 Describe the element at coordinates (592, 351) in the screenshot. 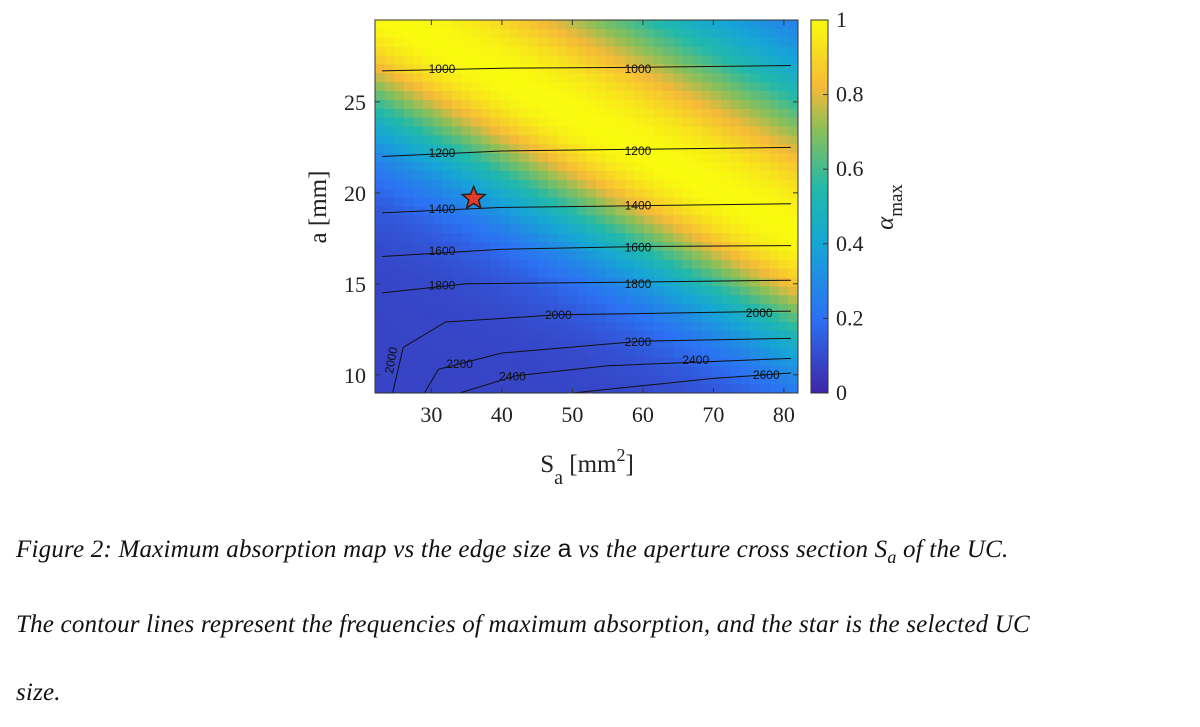

I see `contour-line` at that location.